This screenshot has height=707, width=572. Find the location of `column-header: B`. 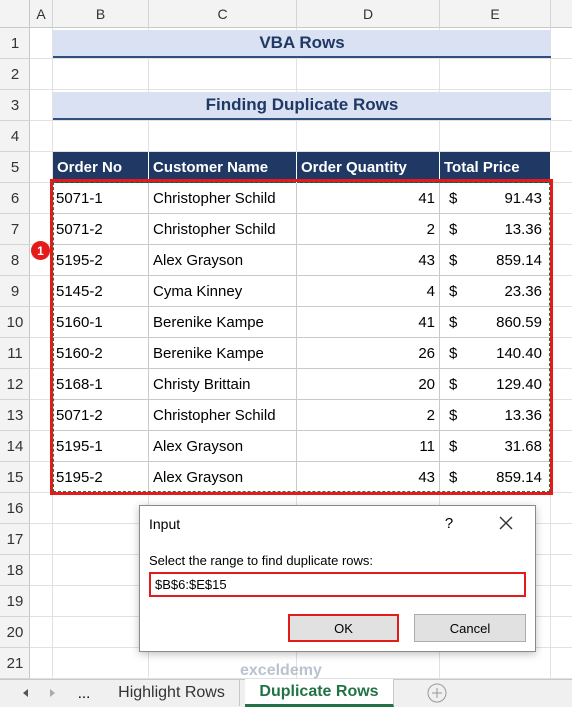

column-header: B is located at coordinates (101, 14).